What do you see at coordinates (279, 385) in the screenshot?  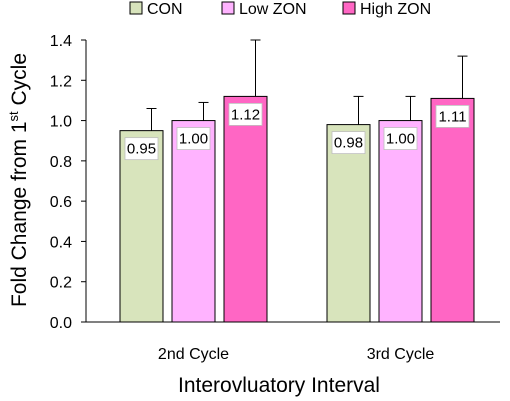 I see `x-axis-title: Interovluatory Interval` at bounding box center [279, 385].